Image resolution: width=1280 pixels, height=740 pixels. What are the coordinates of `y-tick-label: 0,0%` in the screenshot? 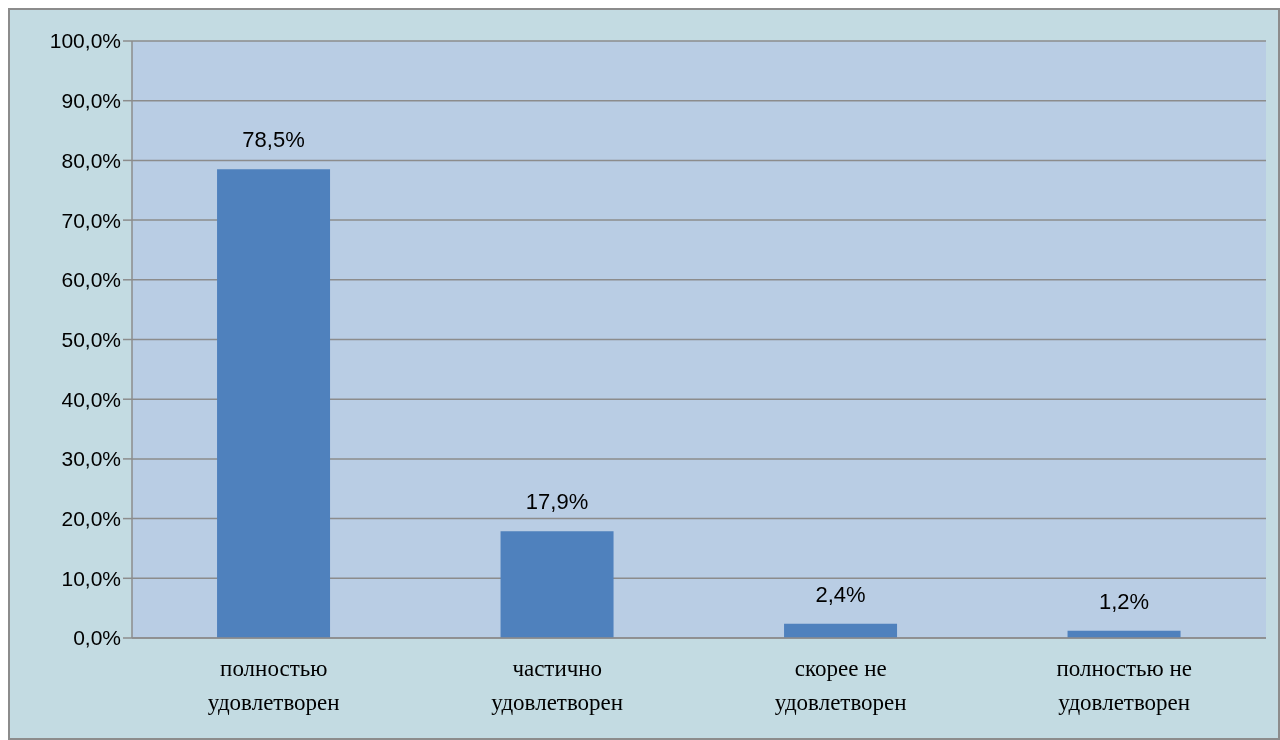 It's located at (97, 638).